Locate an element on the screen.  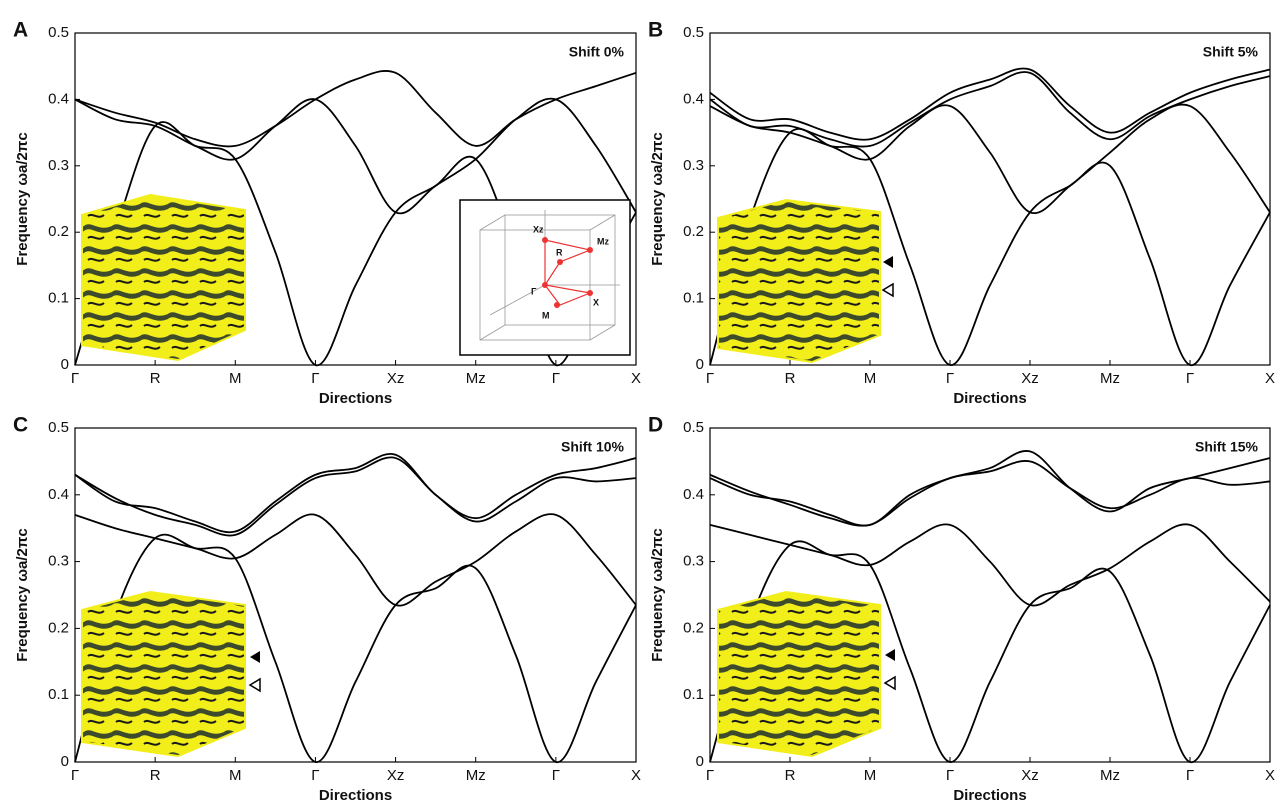
brillouin-inset: Xz Mz R Γ X M is located at coordinates (545, 277).